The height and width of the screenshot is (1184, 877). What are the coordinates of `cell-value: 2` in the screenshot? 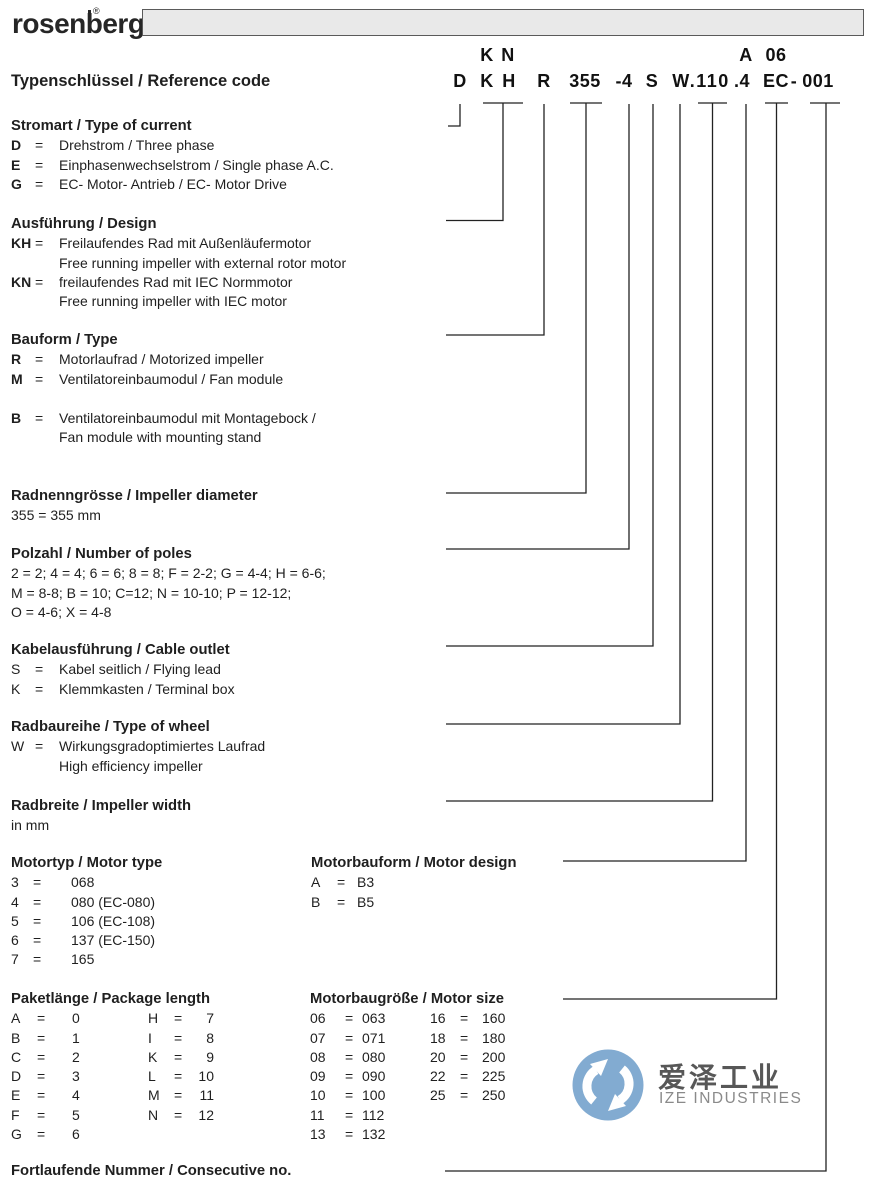 It's located at (76, 1056).